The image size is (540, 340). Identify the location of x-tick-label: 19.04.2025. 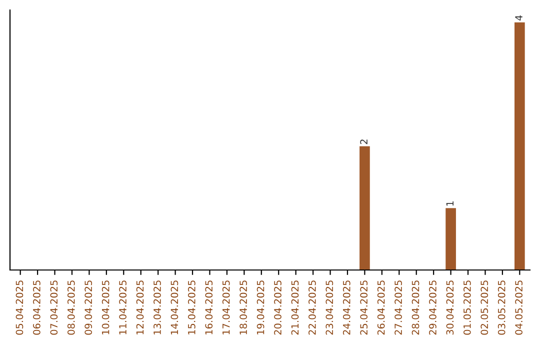
(260, 307).